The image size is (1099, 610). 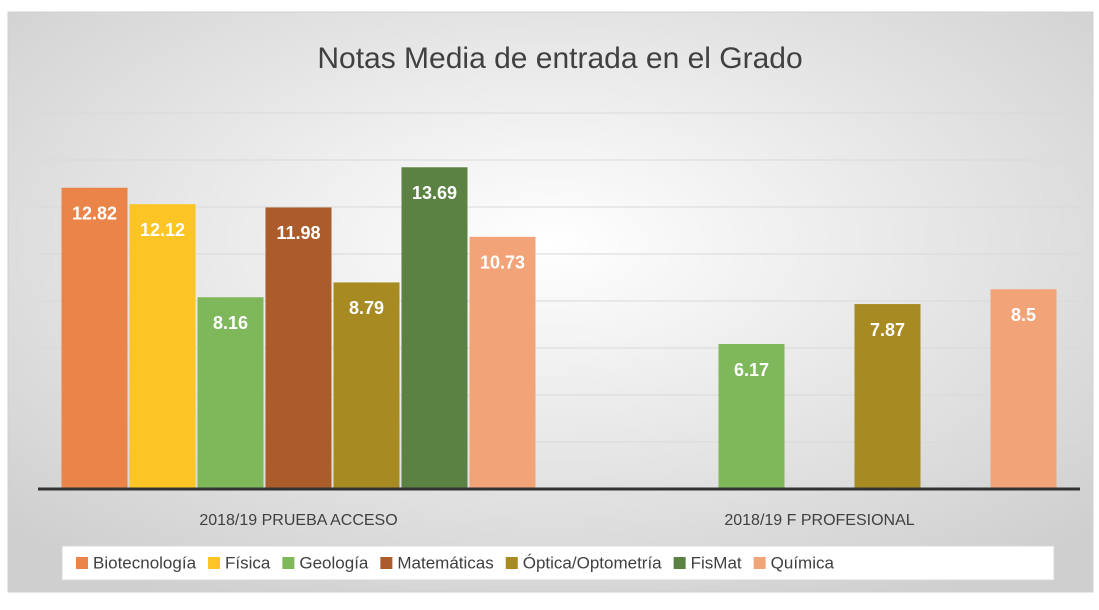 What do you see at coordinates (366, 308) in the screenshot?
I see `value-label: 8.79` at bounding box center [366, 308].